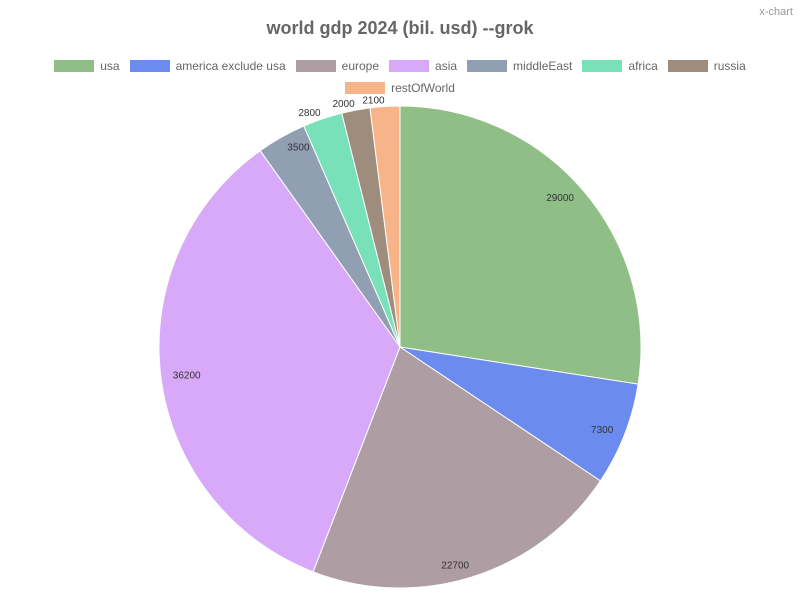 The image size is (800, 600). I want to click on legend-item-europe: europe, so click(337, 66).